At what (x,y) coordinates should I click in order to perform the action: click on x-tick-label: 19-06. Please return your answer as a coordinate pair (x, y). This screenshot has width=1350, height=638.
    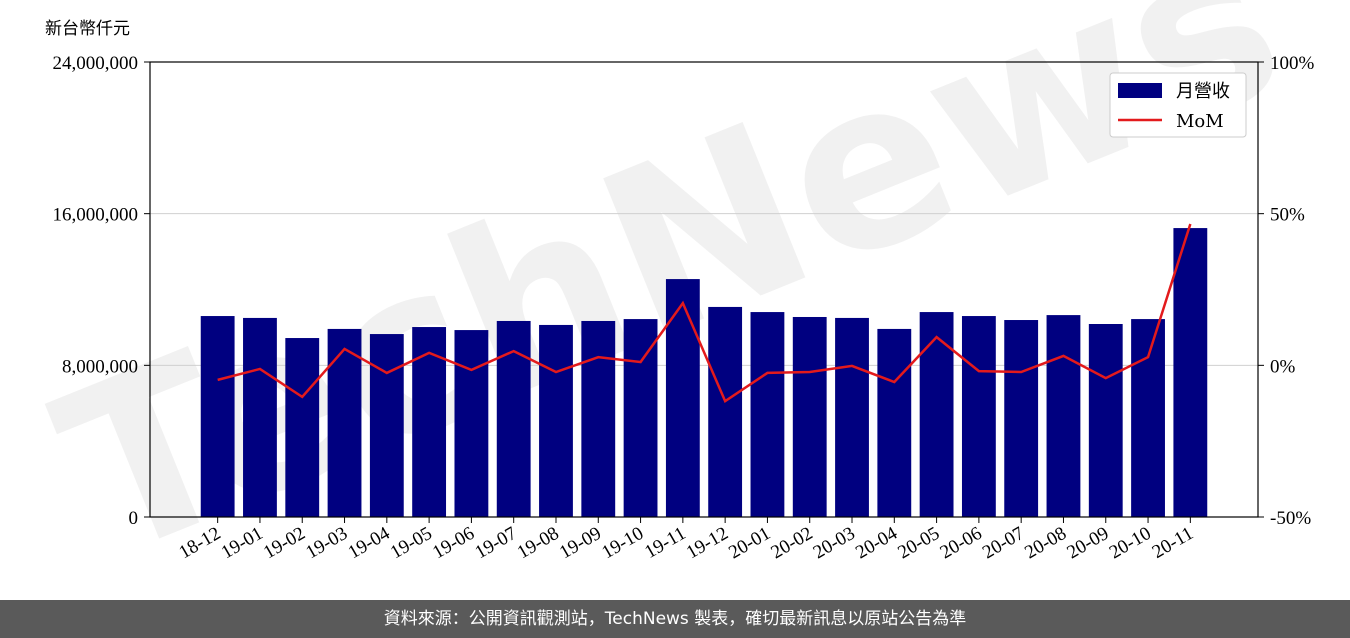
    Looking at the image, I should click on (453, 543).